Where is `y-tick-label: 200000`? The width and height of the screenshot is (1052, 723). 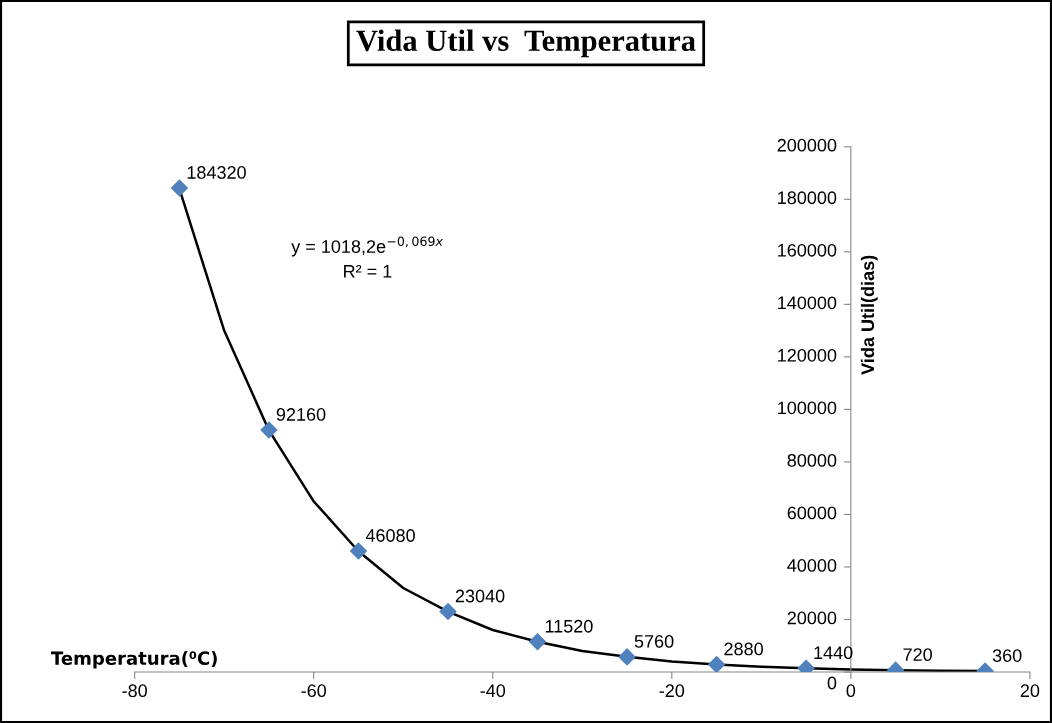 y-tick-label: 200000 is located at coordinates (807, 145).